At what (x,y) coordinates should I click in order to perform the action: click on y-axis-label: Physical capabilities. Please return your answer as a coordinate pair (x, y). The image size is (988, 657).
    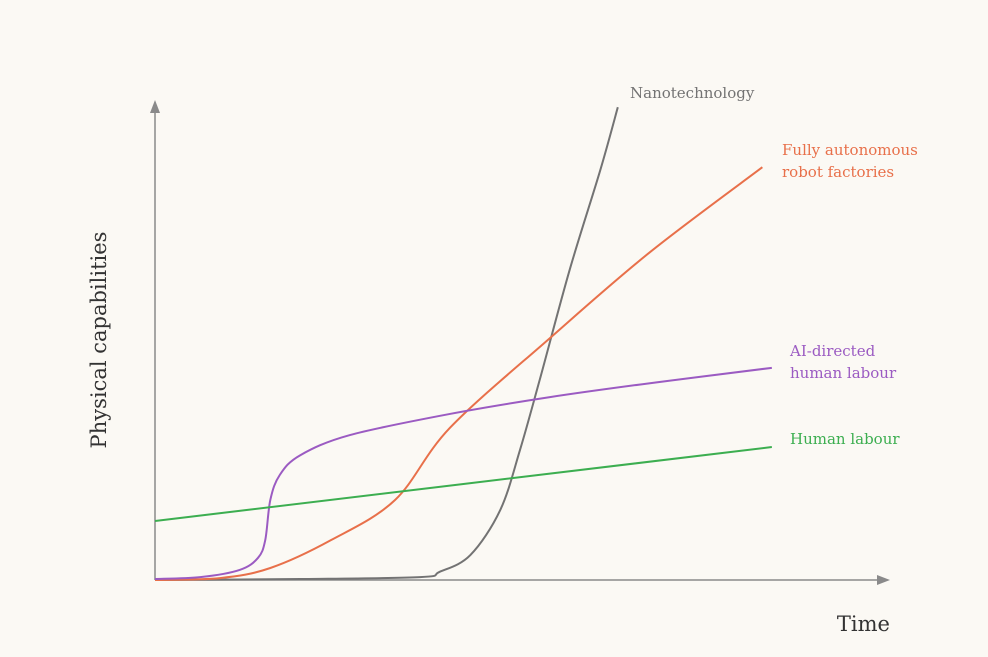
    Looking at the image, I should click on (99, 340).